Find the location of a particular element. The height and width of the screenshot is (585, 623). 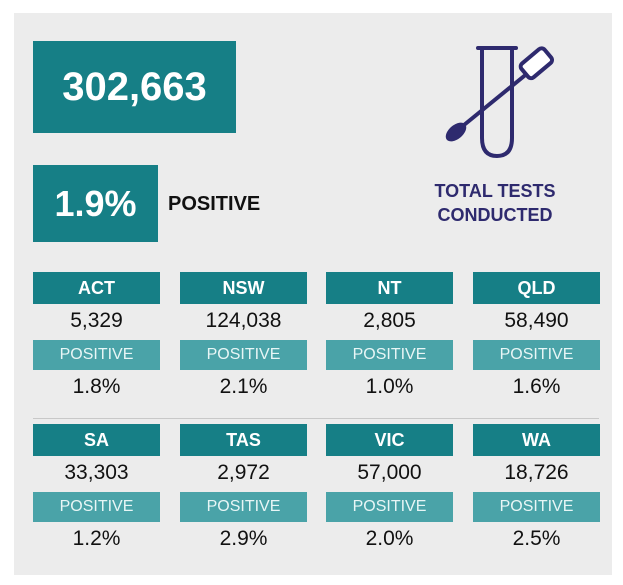

state-positive-rate: 2.5% is located at coordinates (536, 538).